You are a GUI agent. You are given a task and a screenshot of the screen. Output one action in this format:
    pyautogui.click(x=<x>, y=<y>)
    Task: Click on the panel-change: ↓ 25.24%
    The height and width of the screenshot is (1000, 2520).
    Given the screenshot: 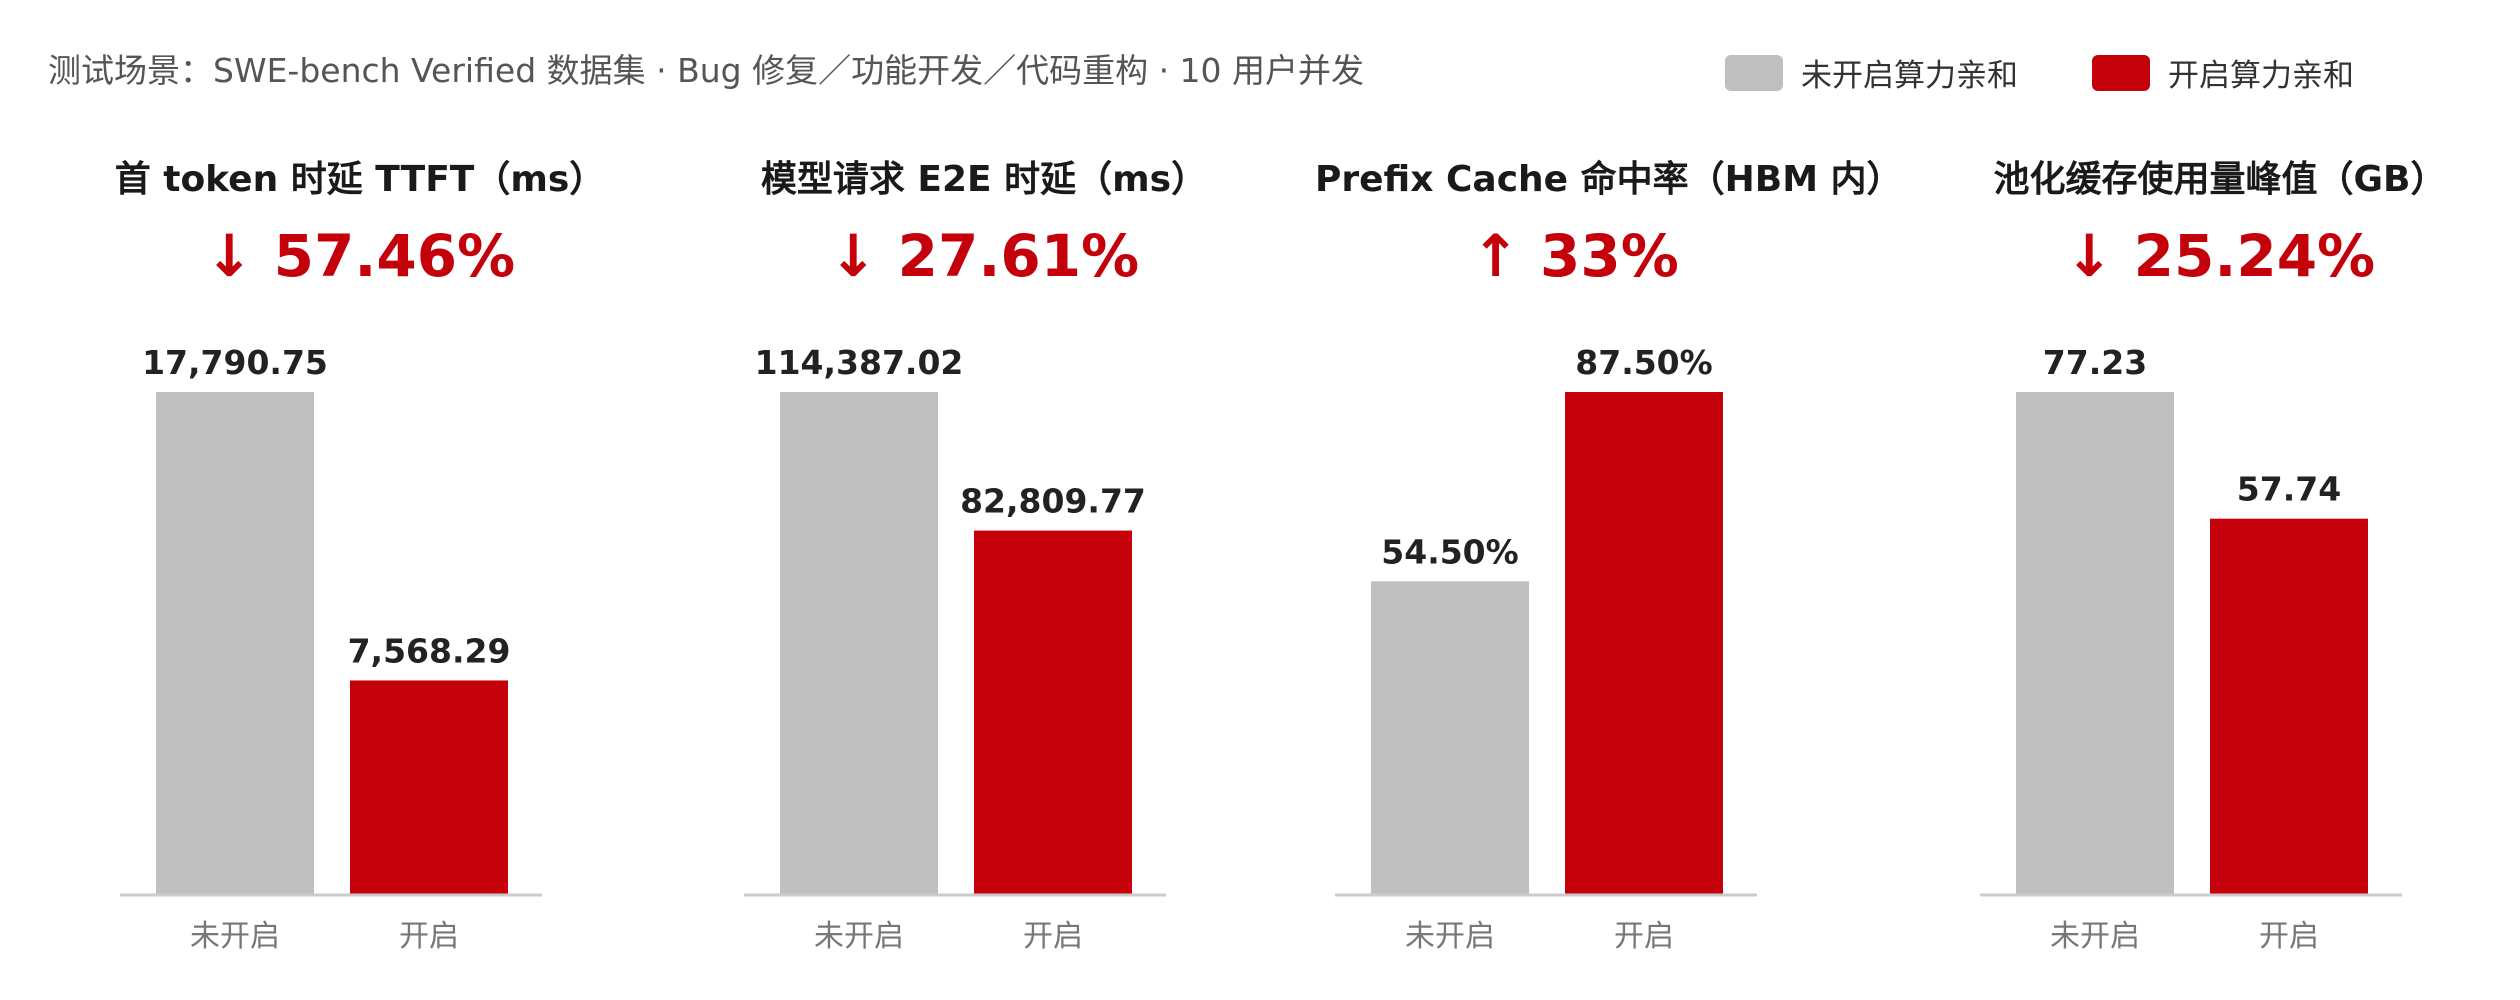 What is the action you would take?
    pyautogui.click(x=2220, y=256)
    